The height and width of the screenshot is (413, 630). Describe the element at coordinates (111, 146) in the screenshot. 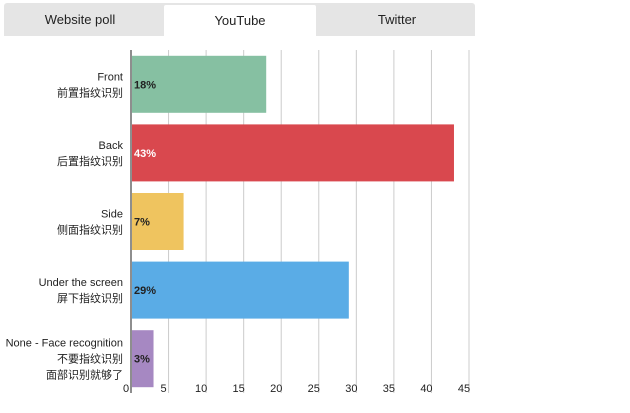

I see `category-label: Back` at that location.